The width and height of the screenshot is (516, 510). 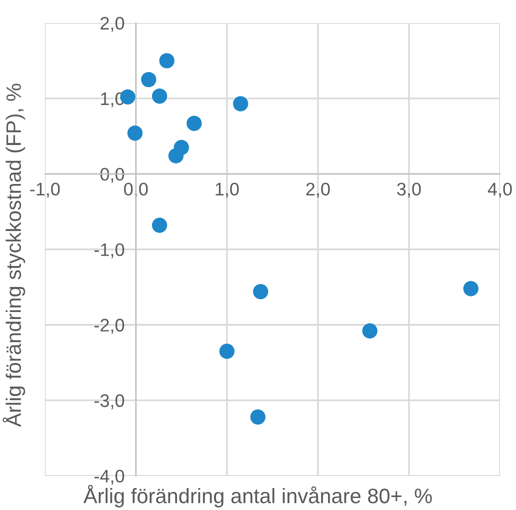 What do you see at coordinates (227, 190) in the screenshot?
I see `x-tick-label: 1,0` at bounding box center [227, 190].